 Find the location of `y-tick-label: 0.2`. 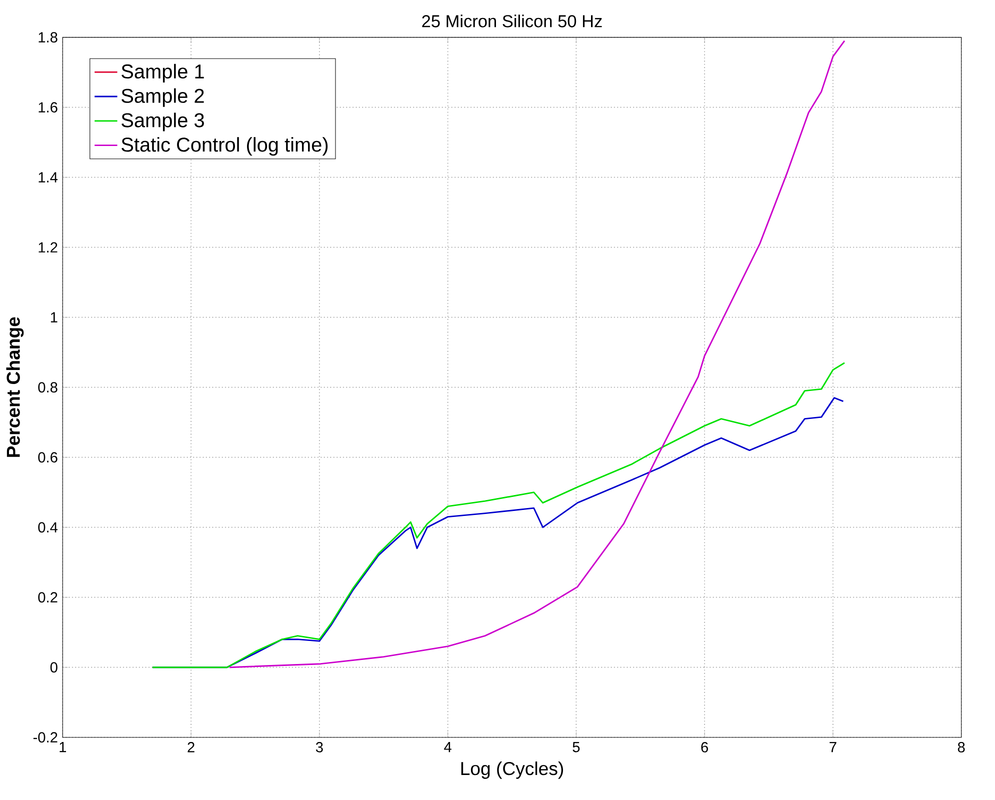

y-tick-label: 0.2 is located at coordinates (48, 597).